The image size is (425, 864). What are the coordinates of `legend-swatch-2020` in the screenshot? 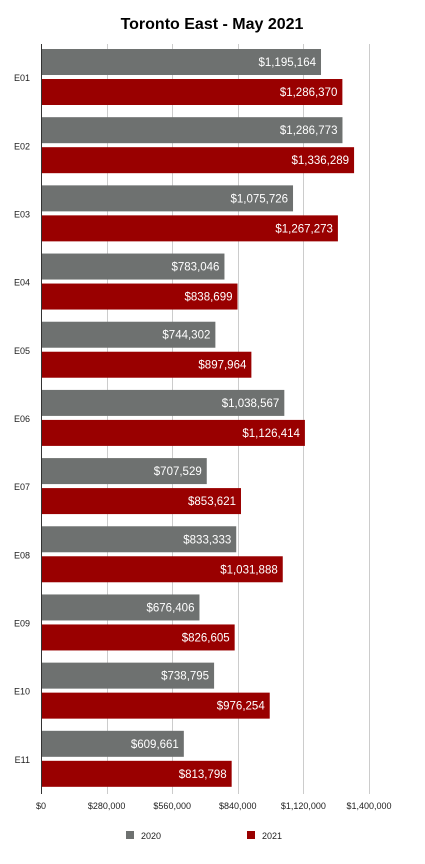 It's located at (130, 835).